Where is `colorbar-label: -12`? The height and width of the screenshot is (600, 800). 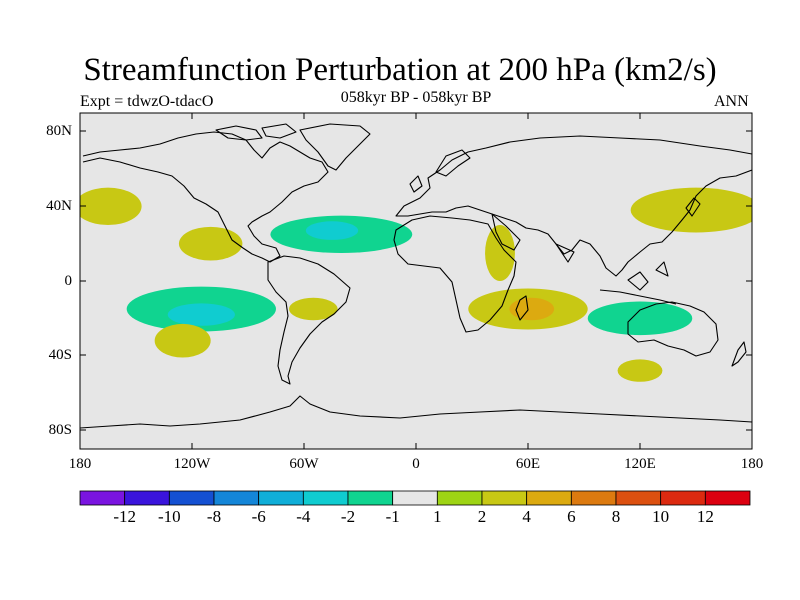 colorbar-label: -12 is located at coordinates (124, 516).